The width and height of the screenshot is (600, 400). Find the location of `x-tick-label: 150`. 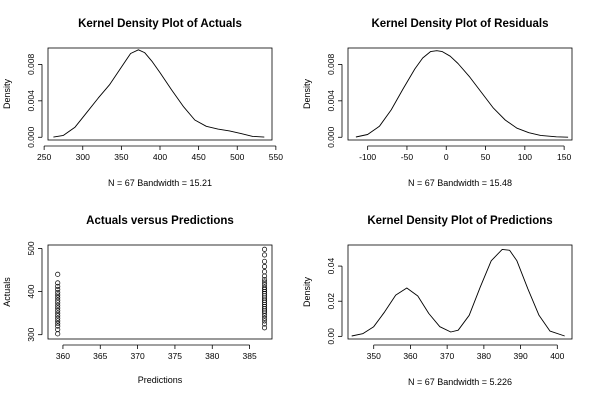

x-tick-label: 150 is located at coordinates (564, 157).